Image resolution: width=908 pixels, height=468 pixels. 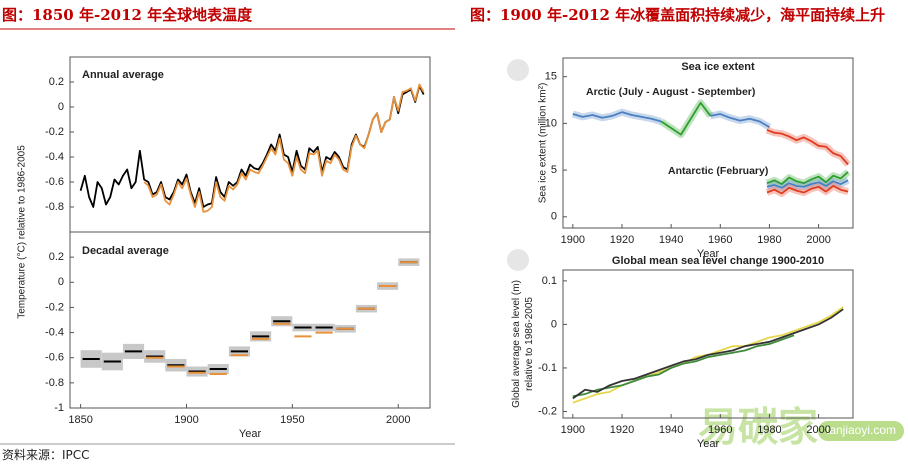 What do you see at coordinates (125, 251) in the screenshot?
I see `chart-title: Decadal average` at bounding box center [125, 251].